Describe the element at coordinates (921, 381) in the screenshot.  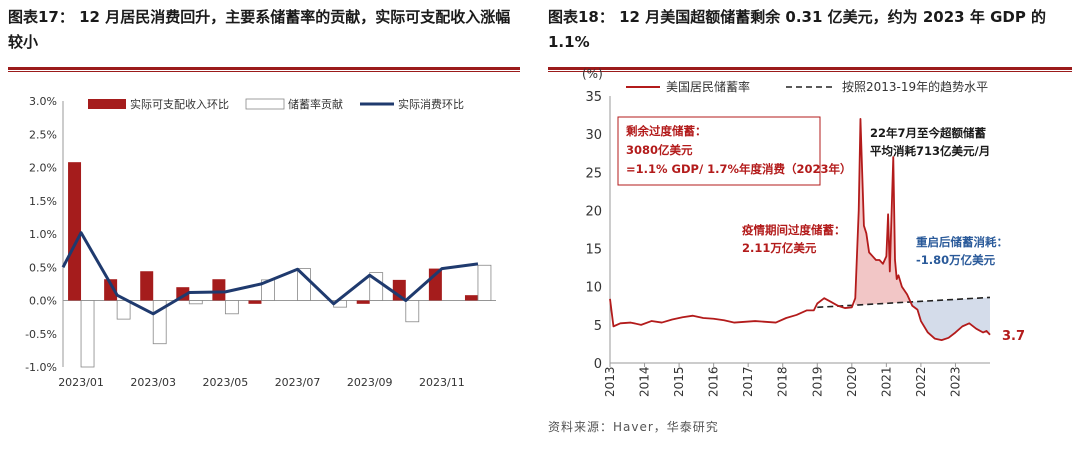
I see `right-x-tick-label: 2022` at that location.